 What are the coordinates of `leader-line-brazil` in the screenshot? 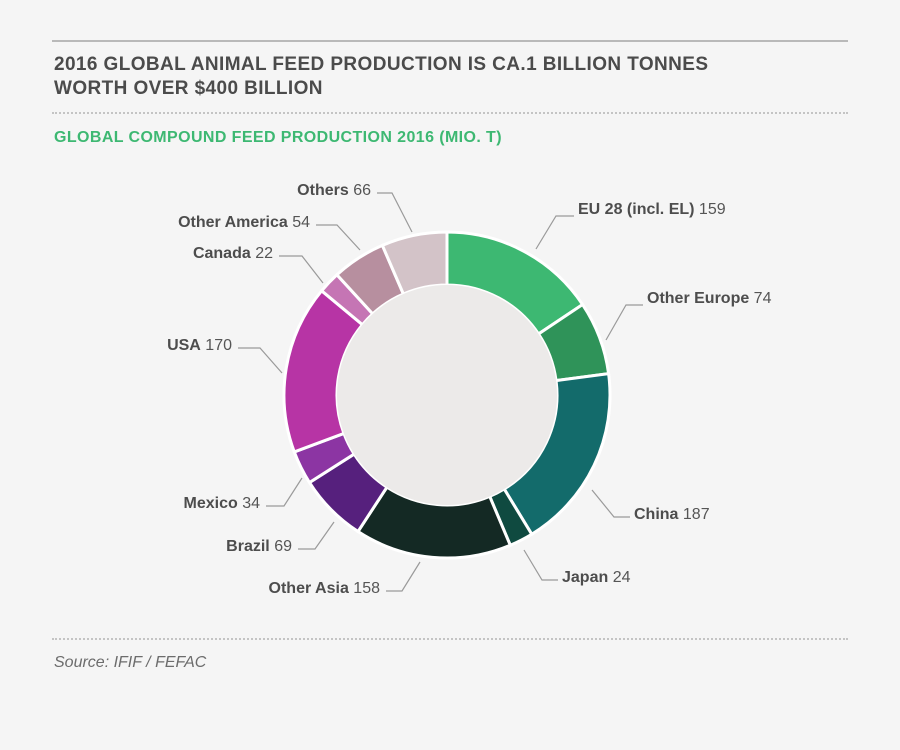 It's located at (316, 535).